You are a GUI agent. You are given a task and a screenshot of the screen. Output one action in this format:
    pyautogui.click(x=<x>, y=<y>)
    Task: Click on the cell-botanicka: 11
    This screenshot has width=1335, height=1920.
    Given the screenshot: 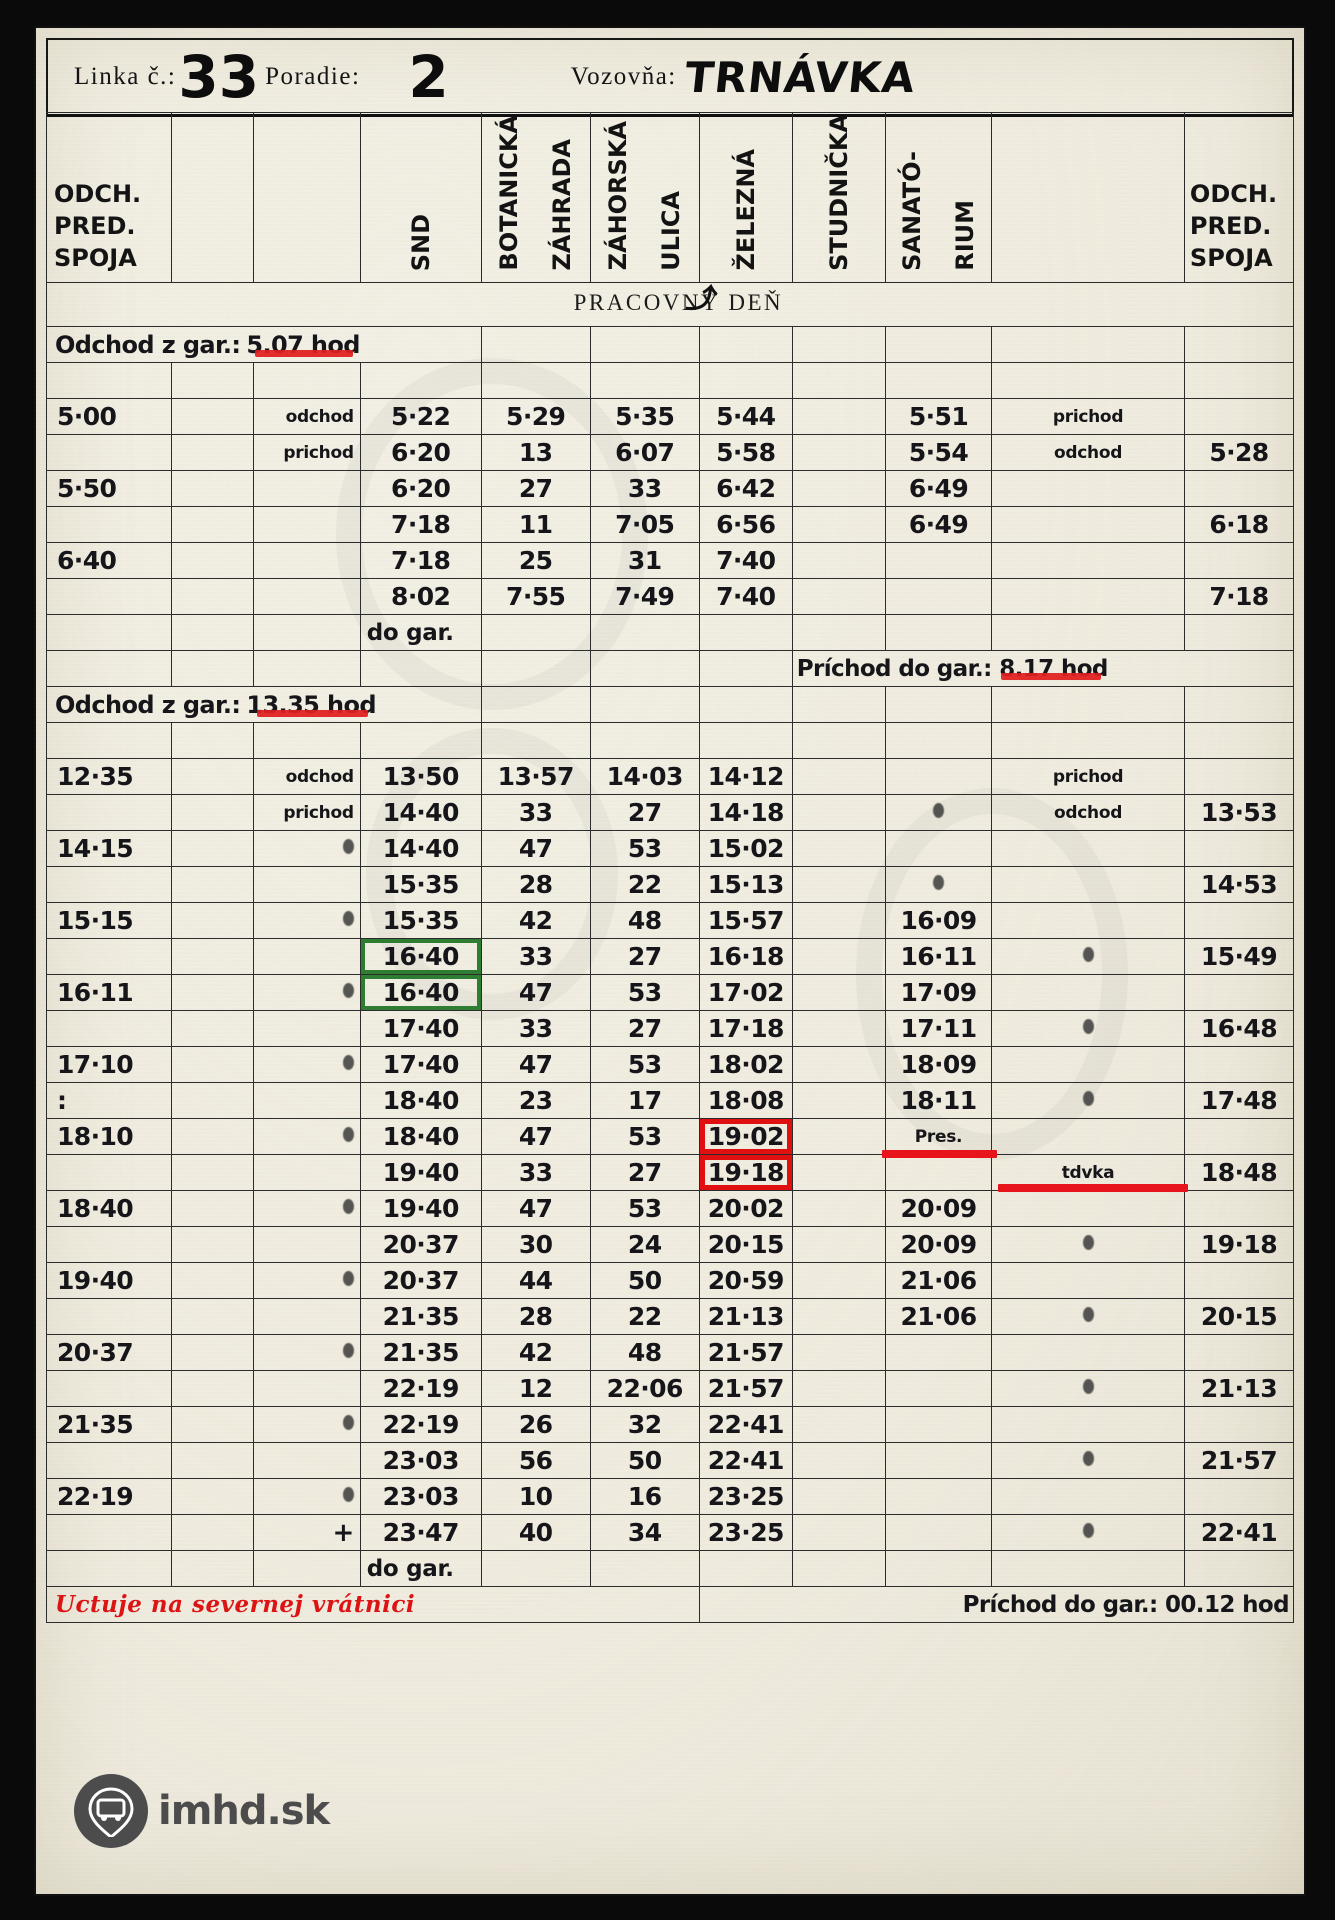 What is the action you would take?
    pyautogui.click(x=535, y=524)
    